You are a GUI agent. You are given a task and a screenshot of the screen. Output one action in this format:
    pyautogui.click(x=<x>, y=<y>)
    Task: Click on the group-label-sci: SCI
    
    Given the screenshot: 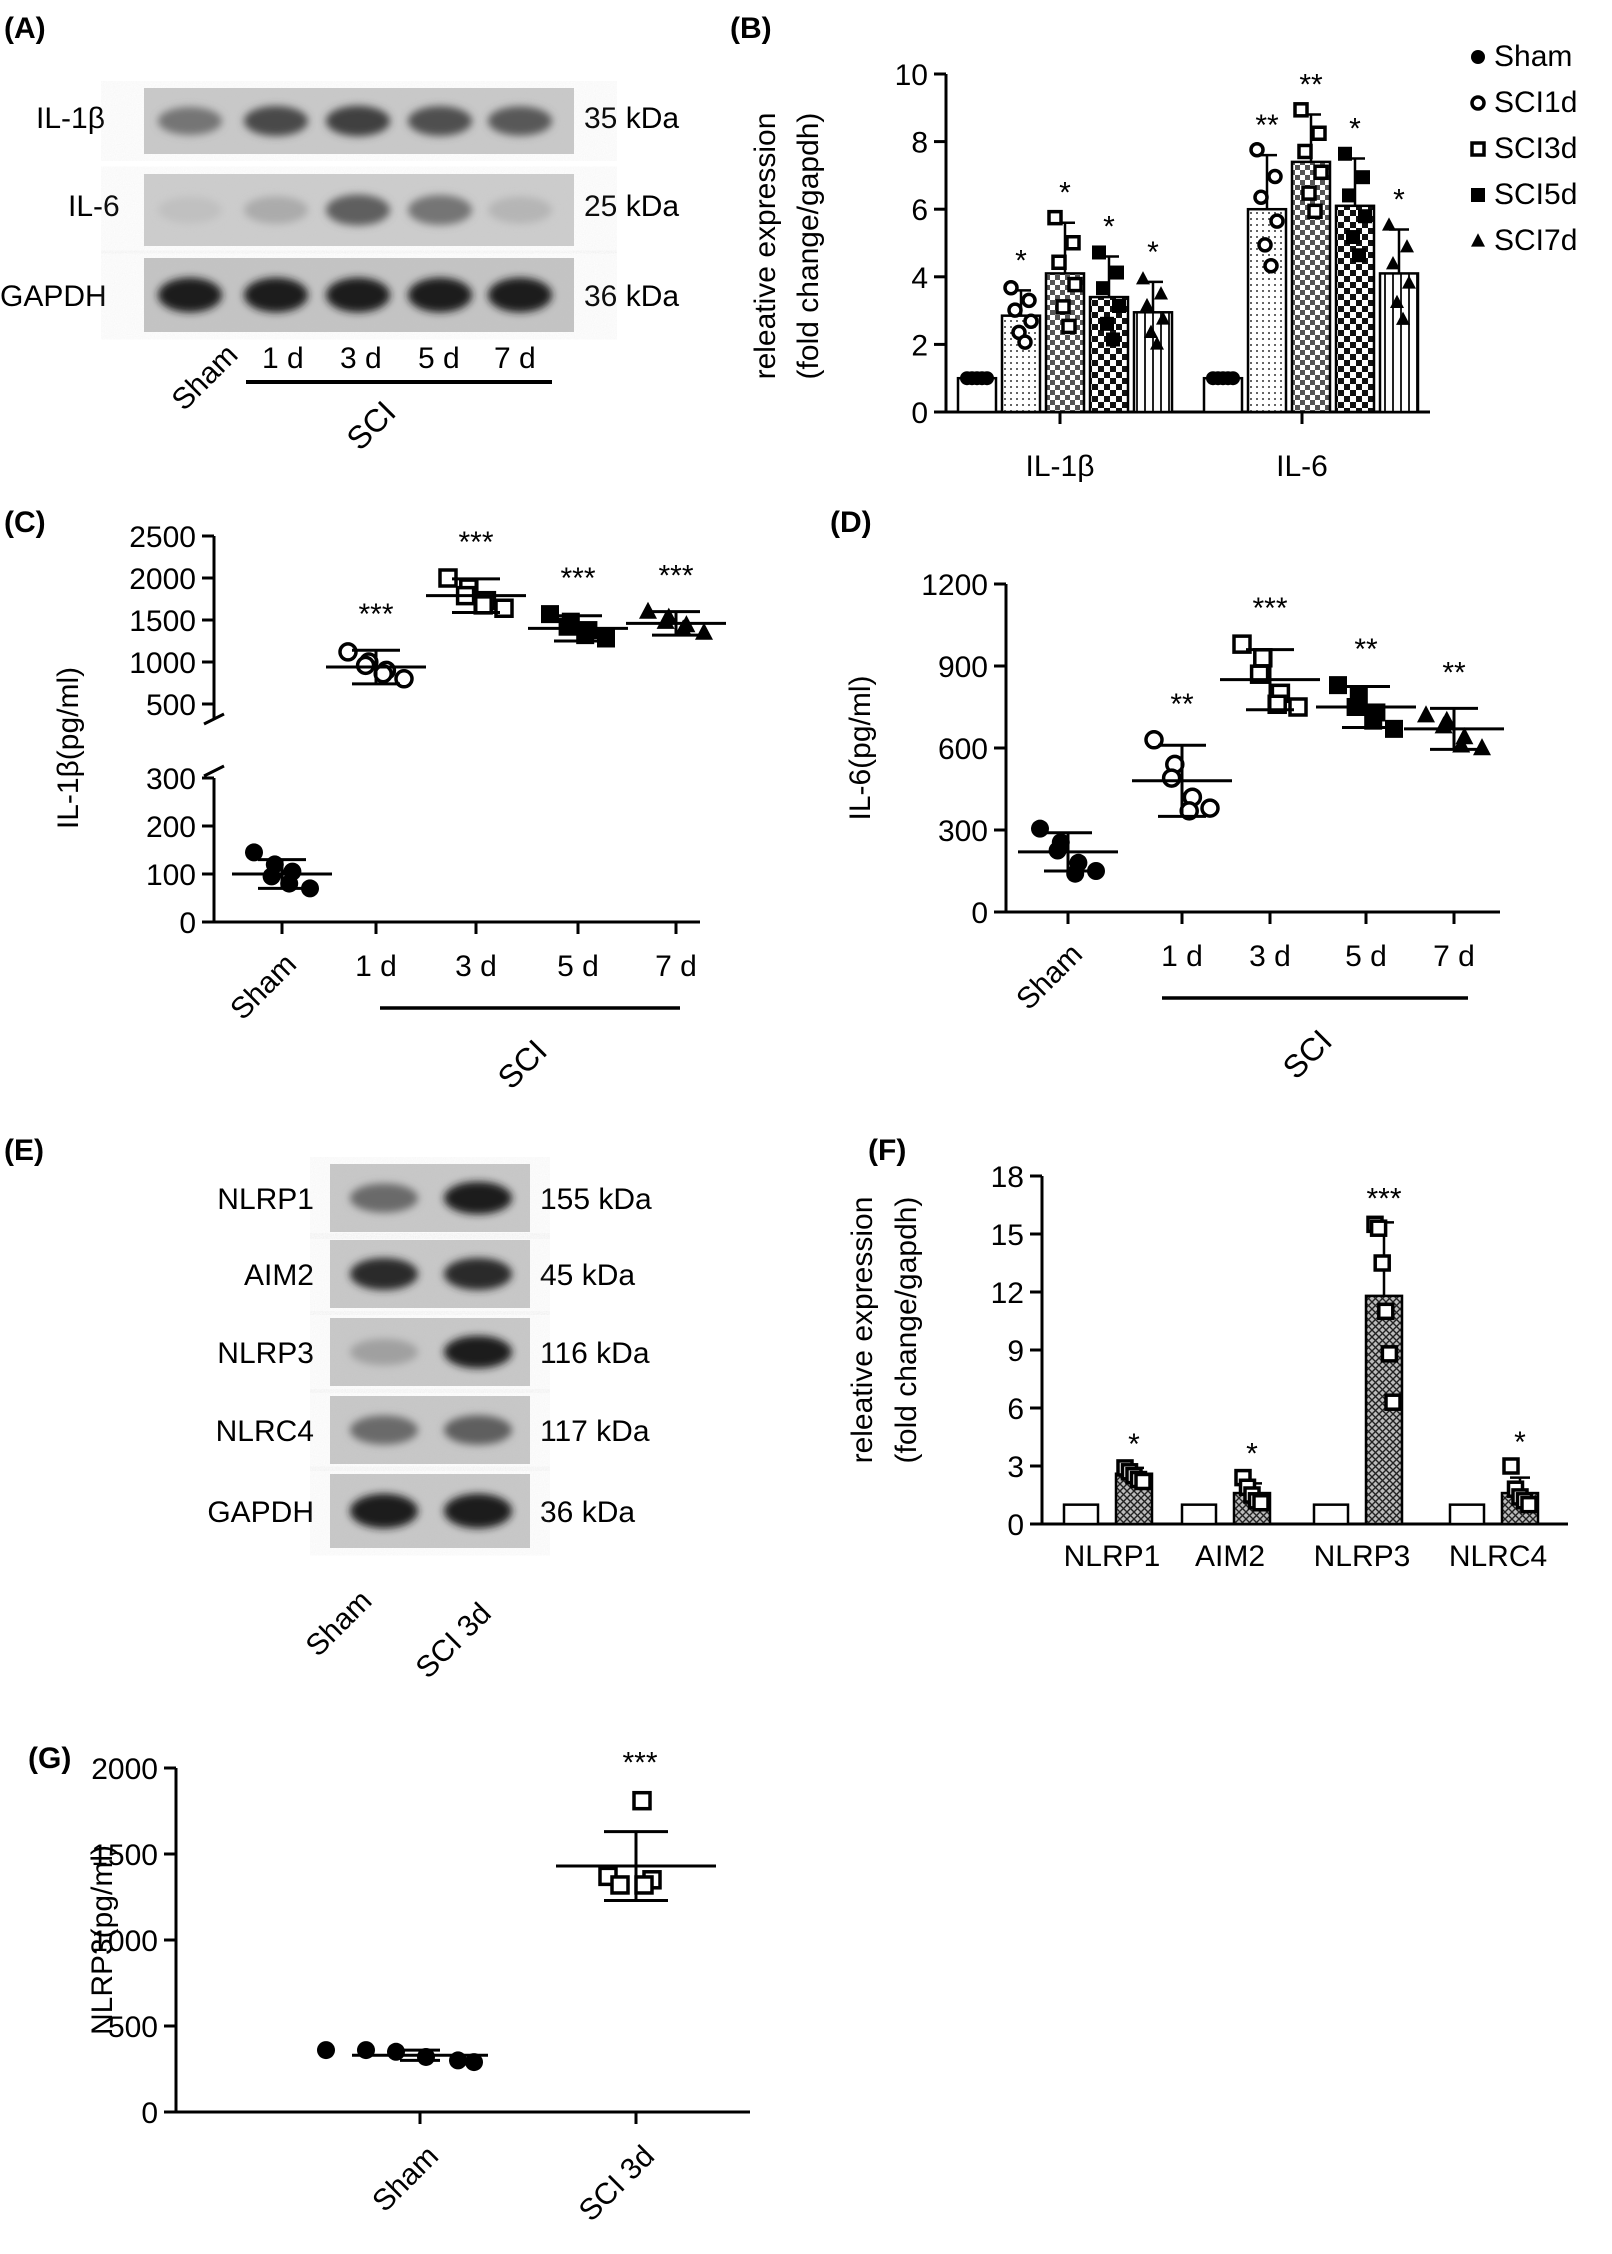 What is the action you would take?
    pyautogui.click(x=370, y=425)
    